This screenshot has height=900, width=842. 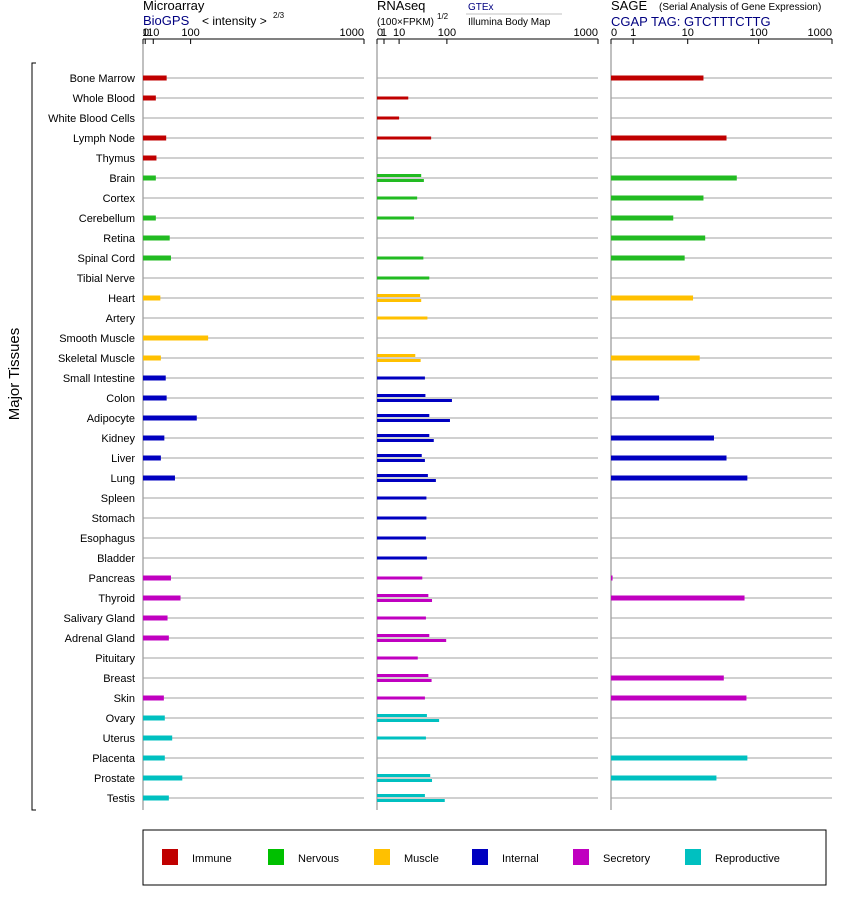 I want to click on sage-bar-cortex, so click(x=657, y=198).